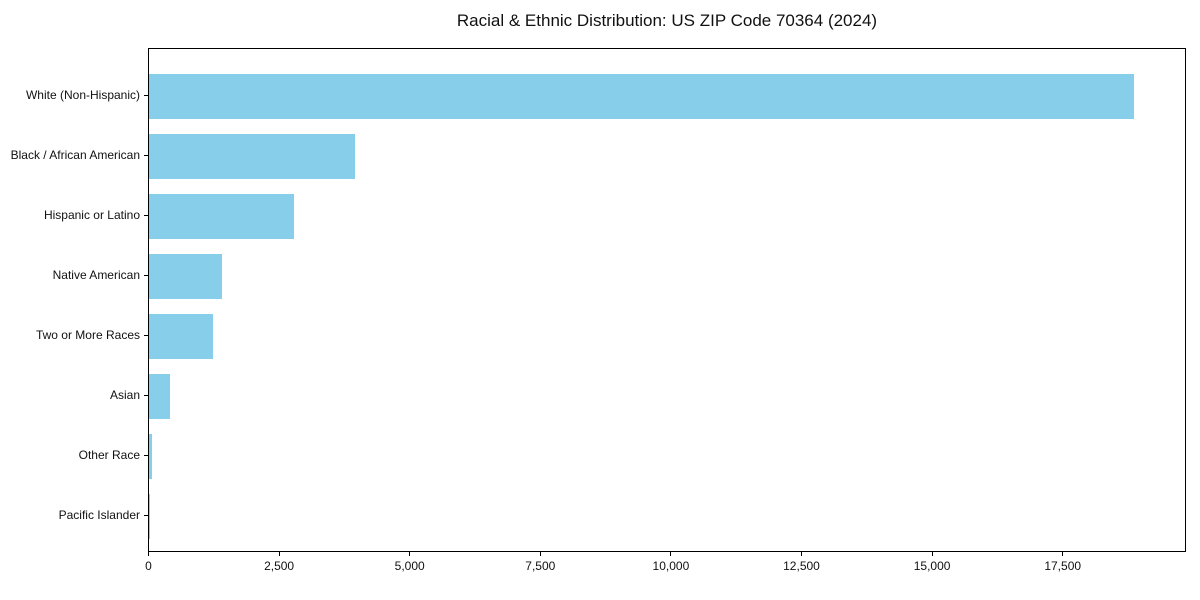 This screenshot has height=600, width=1200. Describe the element at coordinates (540, 566) in the screenshot. I see `x-tick-label: 7,500` at that location.